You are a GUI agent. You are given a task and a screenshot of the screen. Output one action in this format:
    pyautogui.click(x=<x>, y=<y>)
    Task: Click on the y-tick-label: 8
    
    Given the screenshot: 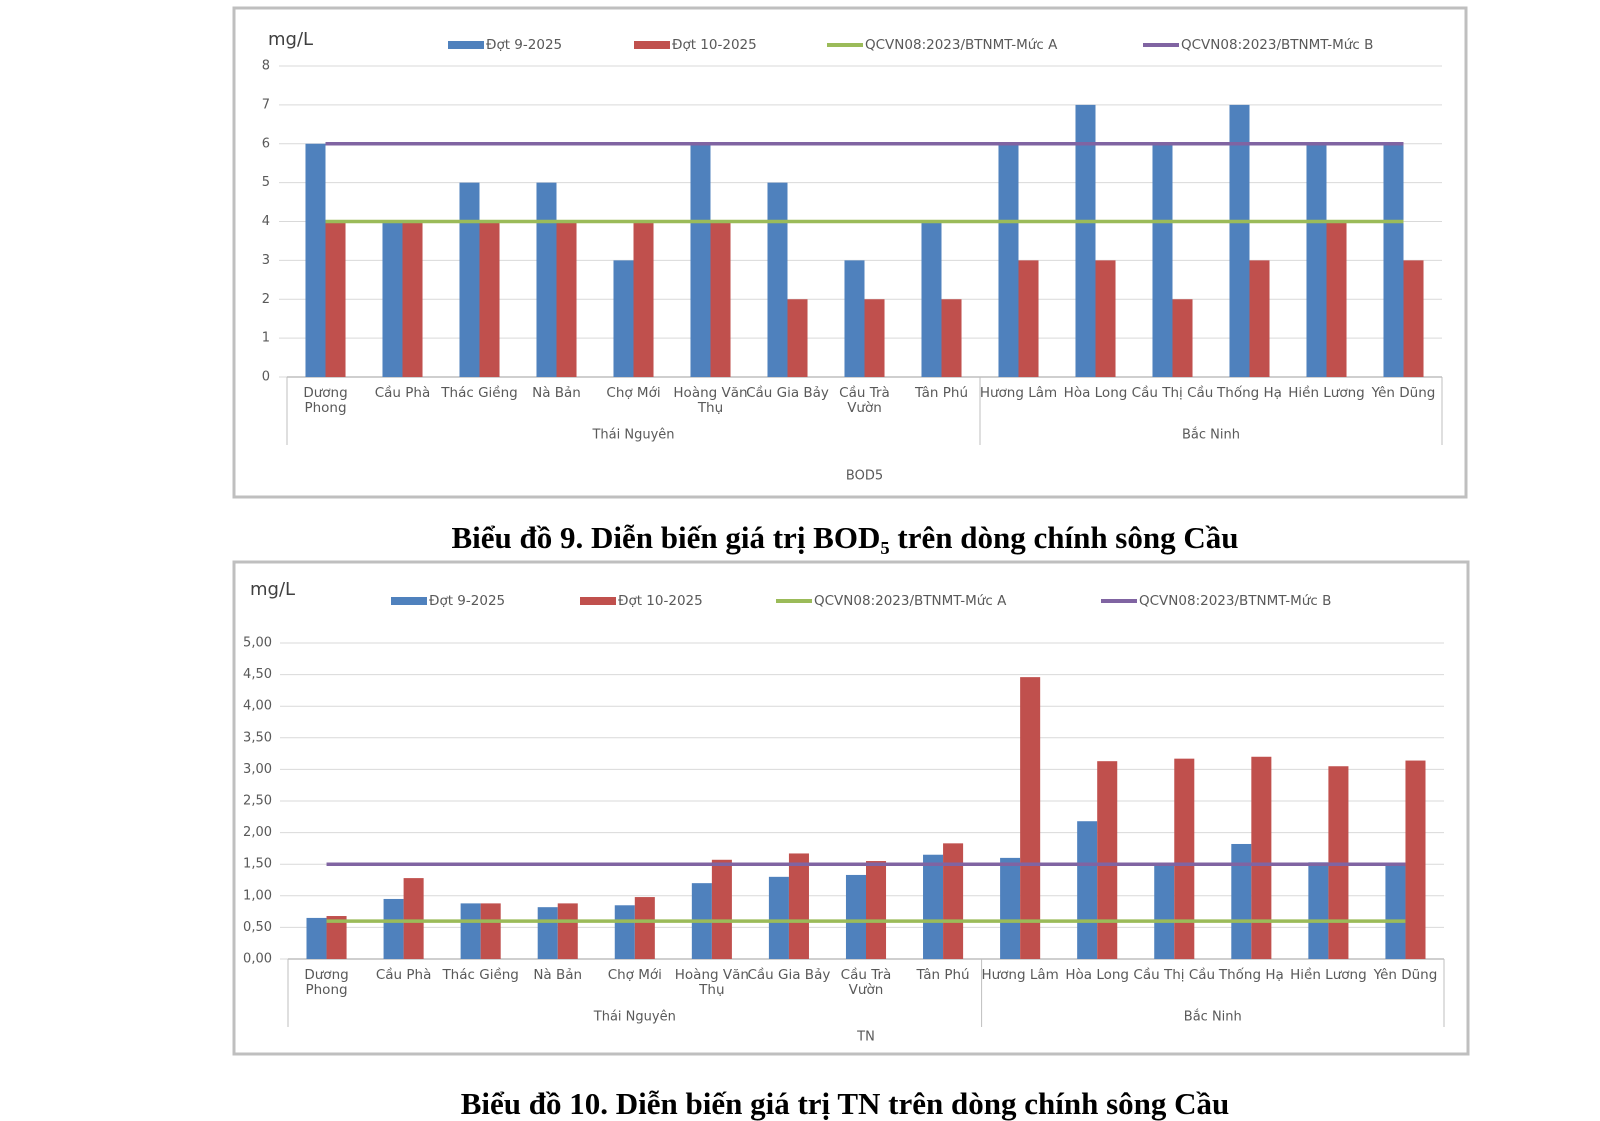 What is the action you would take?
    pyautogui.click(x=266, y=66)
    